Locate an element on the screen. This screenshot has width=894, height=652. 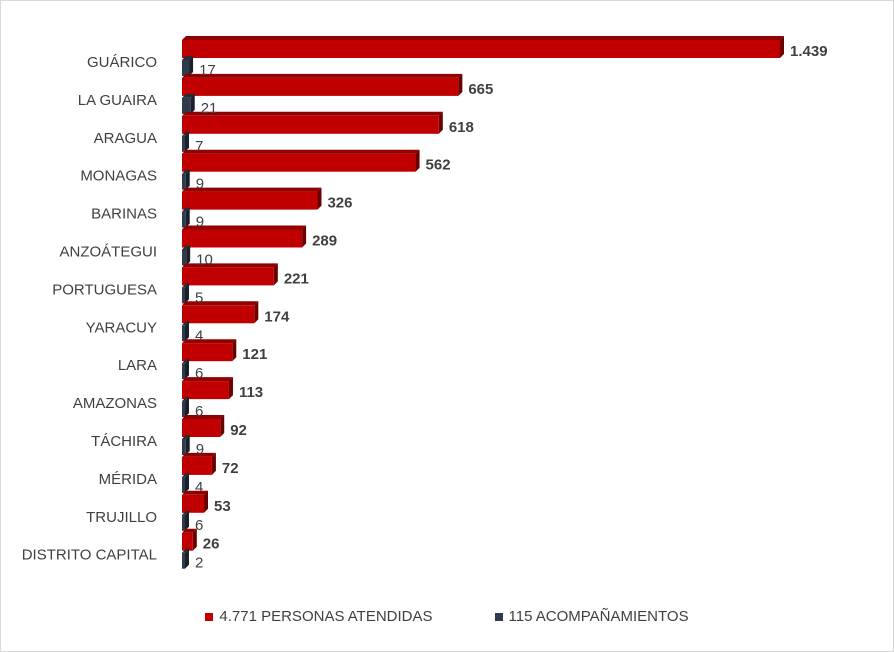
value-label-acompanamientos-4: 9 is located at coordinates (200, 222).